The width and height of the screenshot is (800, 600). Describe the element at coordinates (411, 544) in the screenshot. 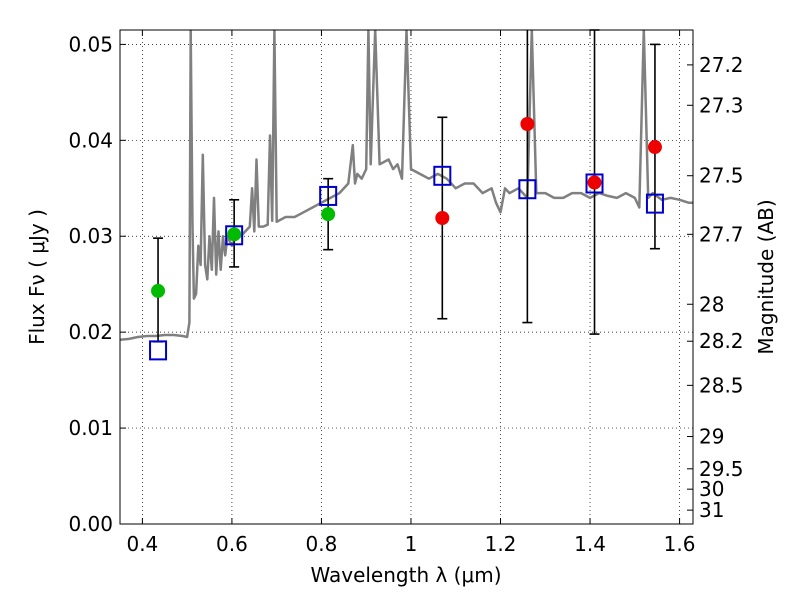

I see `x-tick-label: 1` at that location.